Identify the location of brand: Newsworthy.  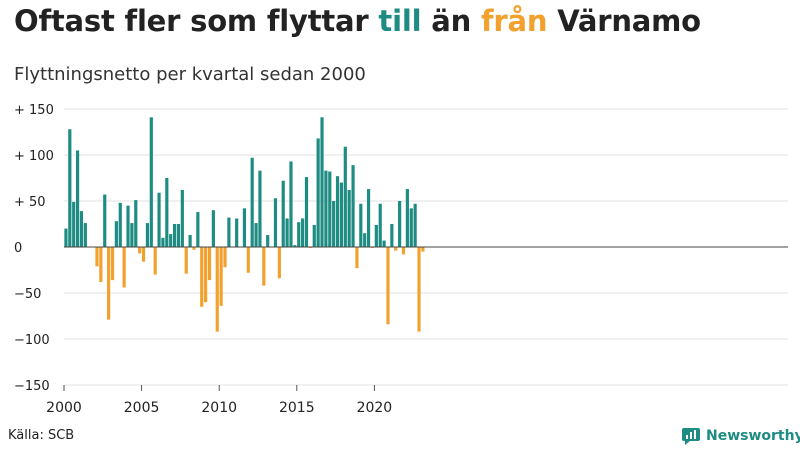
(740, 436).